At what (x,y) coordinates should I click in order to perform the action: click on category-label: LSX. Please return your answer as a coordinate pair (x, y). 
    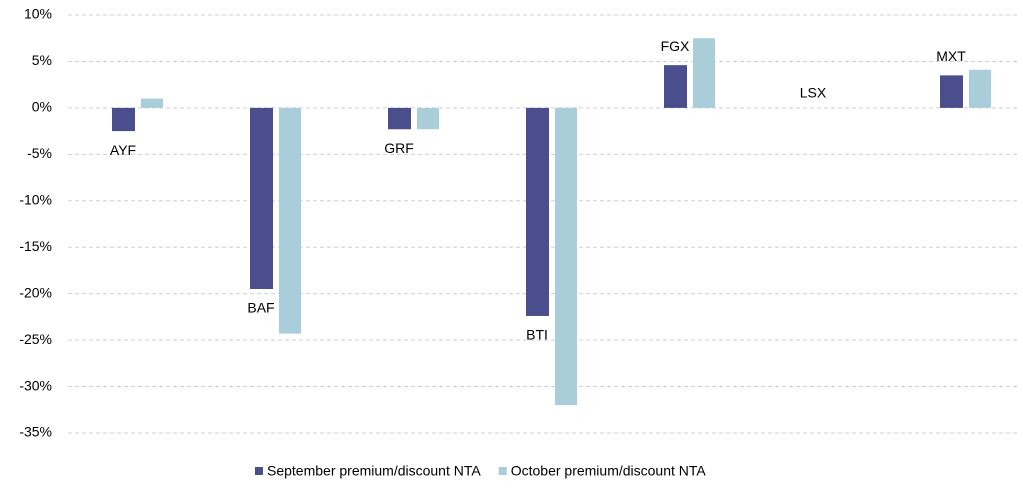
    Looking at the image, I should click on (813, 93).